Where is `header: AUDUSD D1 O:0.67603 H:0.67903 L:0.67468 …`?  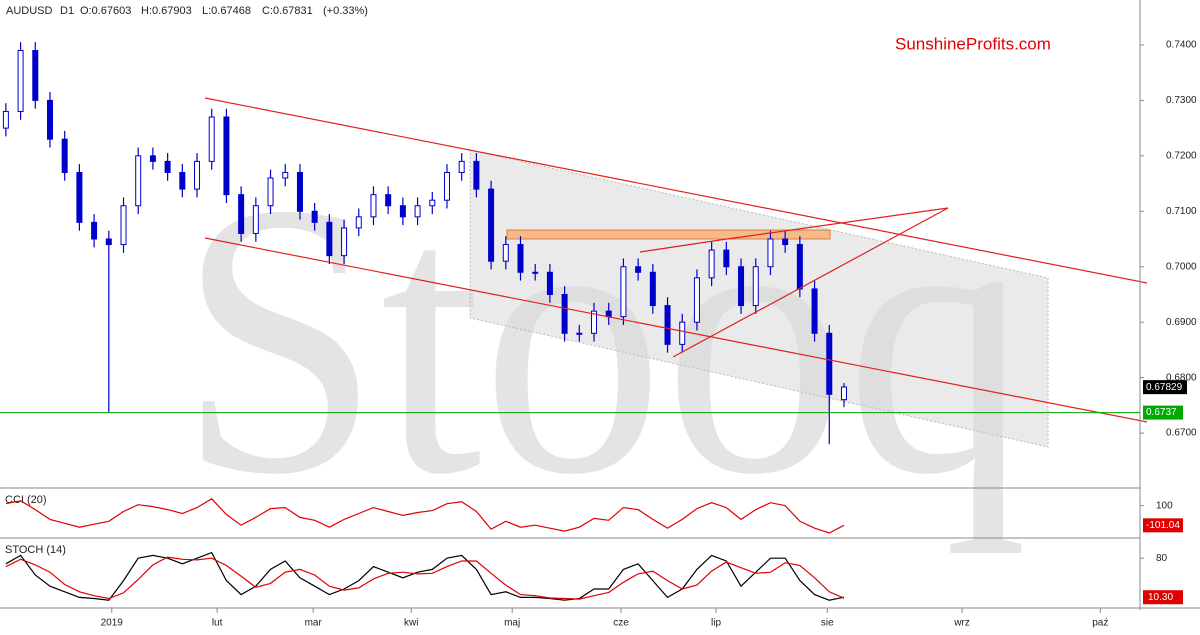
header: AUDUSD D1 O:0.67603 H:0.67903 L:0.67468 … is located at coordinates (187, 11).